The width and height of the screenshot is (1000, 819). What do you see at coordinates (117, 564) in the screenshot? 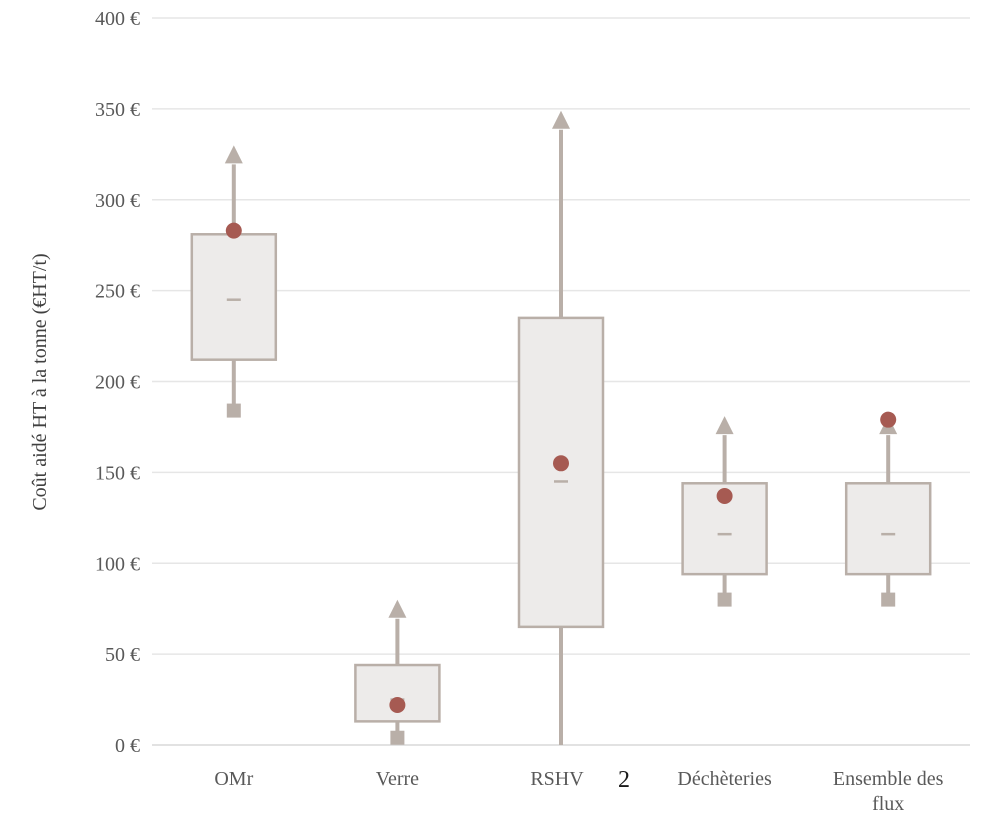
I see `y-tick-label: 100 €` at bounding box center [117, 564].